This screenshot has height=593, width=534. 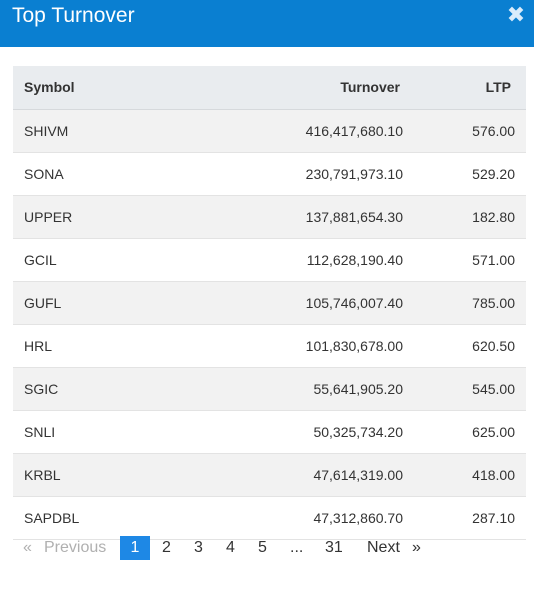 What do you see at coordinates (73, 15) in the screenshot?
I see `modal-title: Top Turnover` at bounding box center [73, 15].